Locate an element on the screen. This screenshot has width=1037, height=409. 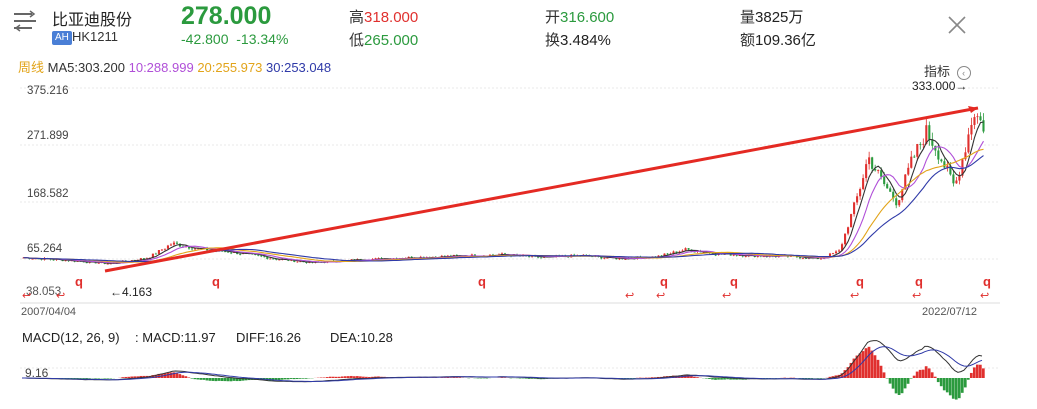
menu-icon is located at coordinates (25, 21).